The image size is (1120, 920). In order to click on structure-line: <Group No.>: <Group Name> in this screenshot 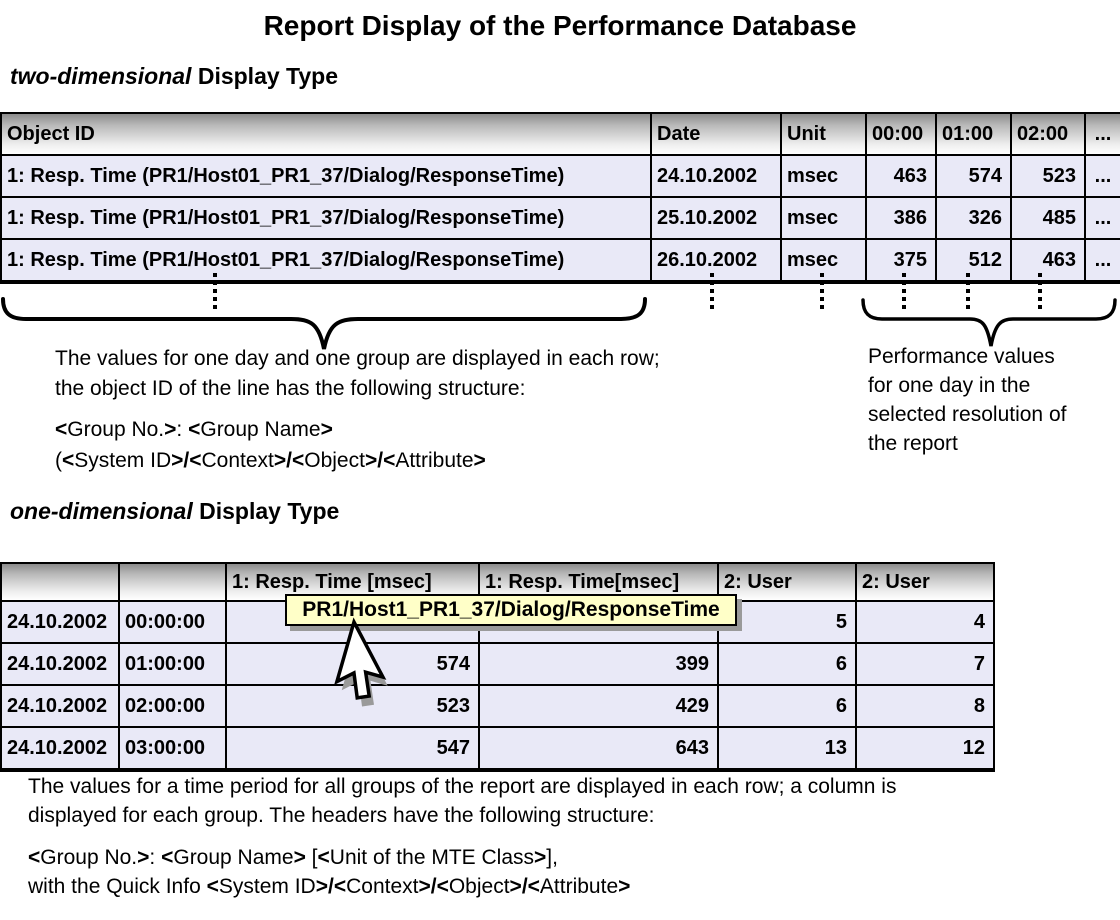, I will do `click(194, 429)`.